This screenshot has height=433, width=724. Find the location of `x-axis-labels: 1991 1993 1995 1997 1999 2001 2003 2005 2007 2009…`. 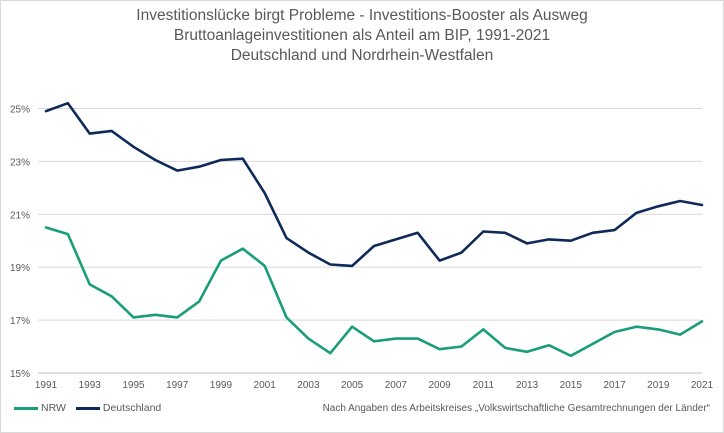

x-axis-labels: 1991 1993 1995 1997 1999 2001 2003 2005 2007 2009… is located at coordinates (374, 385).